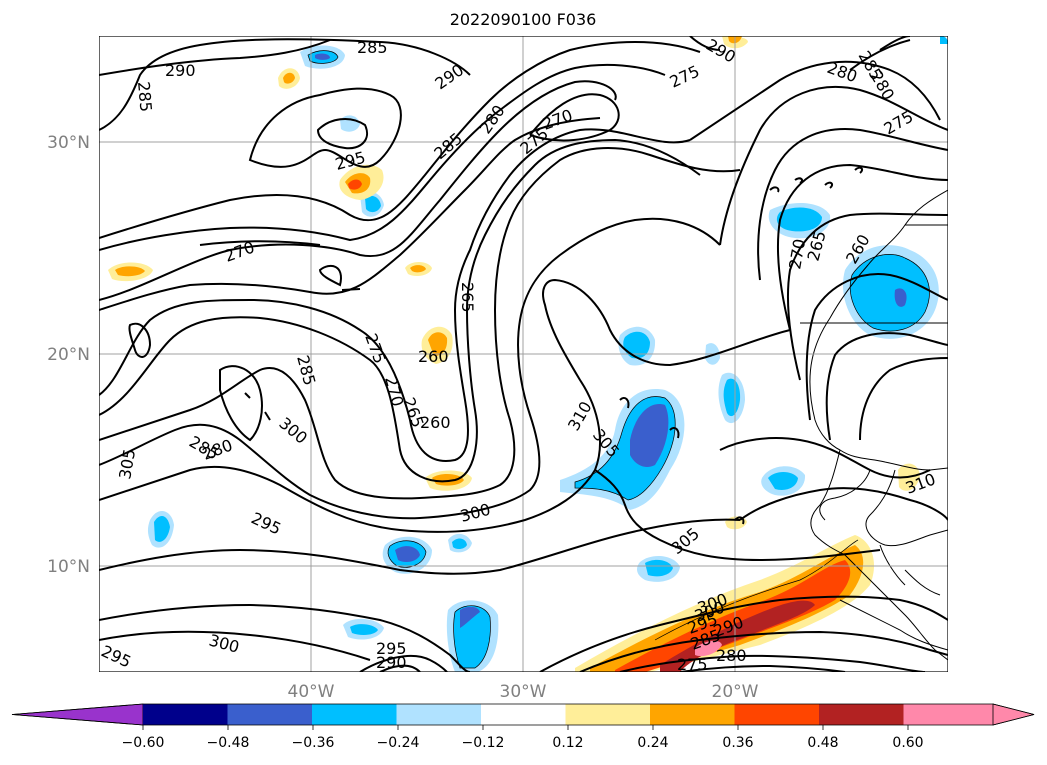  I want to click on contour-label: 280, so click(731, 655).